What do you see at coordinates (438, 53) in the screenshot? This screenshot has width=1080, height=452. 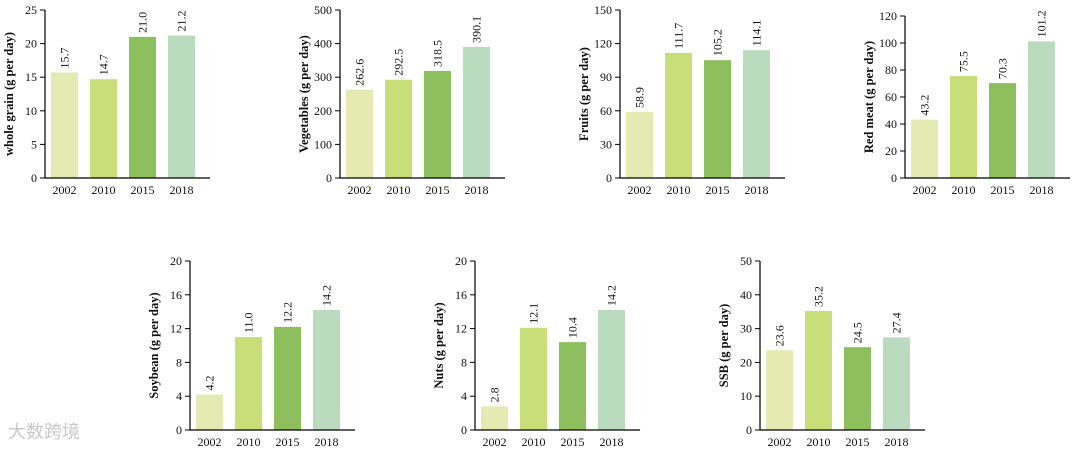 I see `data-label: 318.5` at bounding box center [438, 53].